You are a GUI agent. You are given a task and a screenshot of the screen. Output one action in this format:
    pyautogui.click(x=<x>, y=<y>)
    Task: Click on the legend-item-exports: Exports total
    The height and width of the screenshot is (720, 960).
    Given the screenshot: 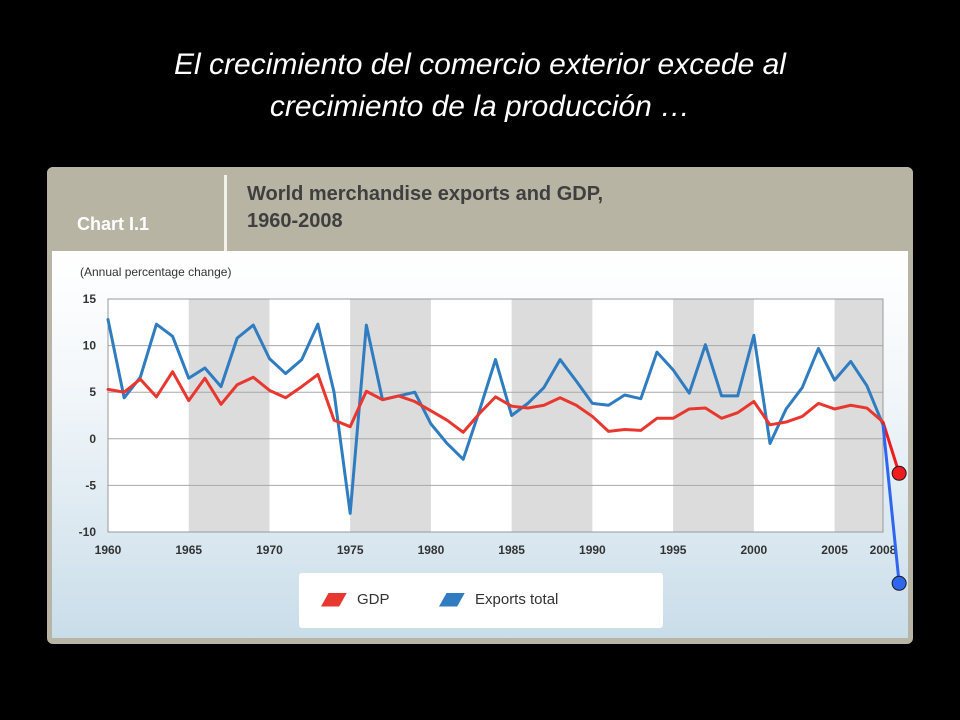 What is the action you would take?
    pyautogui.click(x=498, y=599)
    